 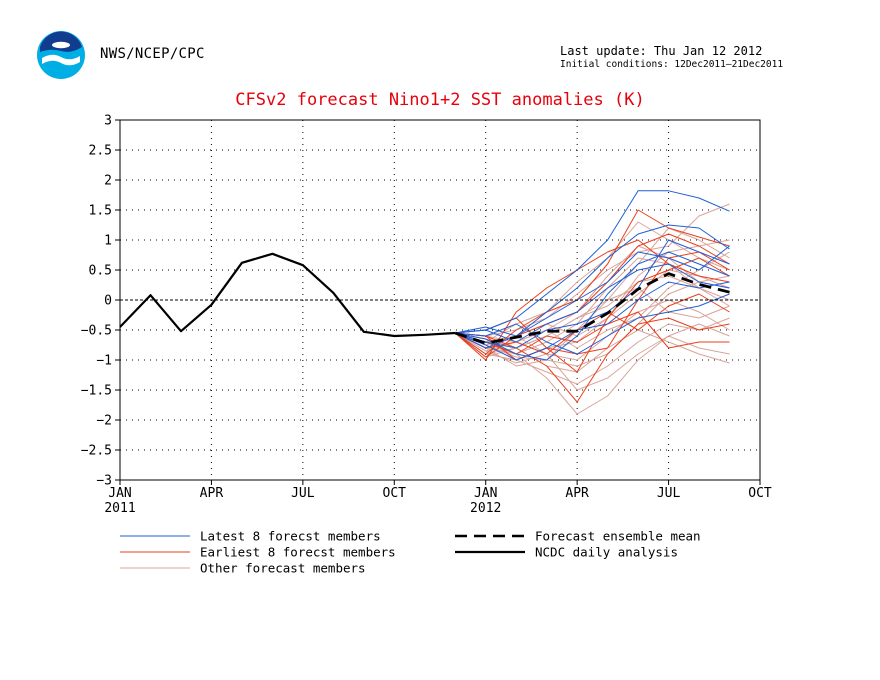 I want to click on latest-members, so click(x=592, y=275).